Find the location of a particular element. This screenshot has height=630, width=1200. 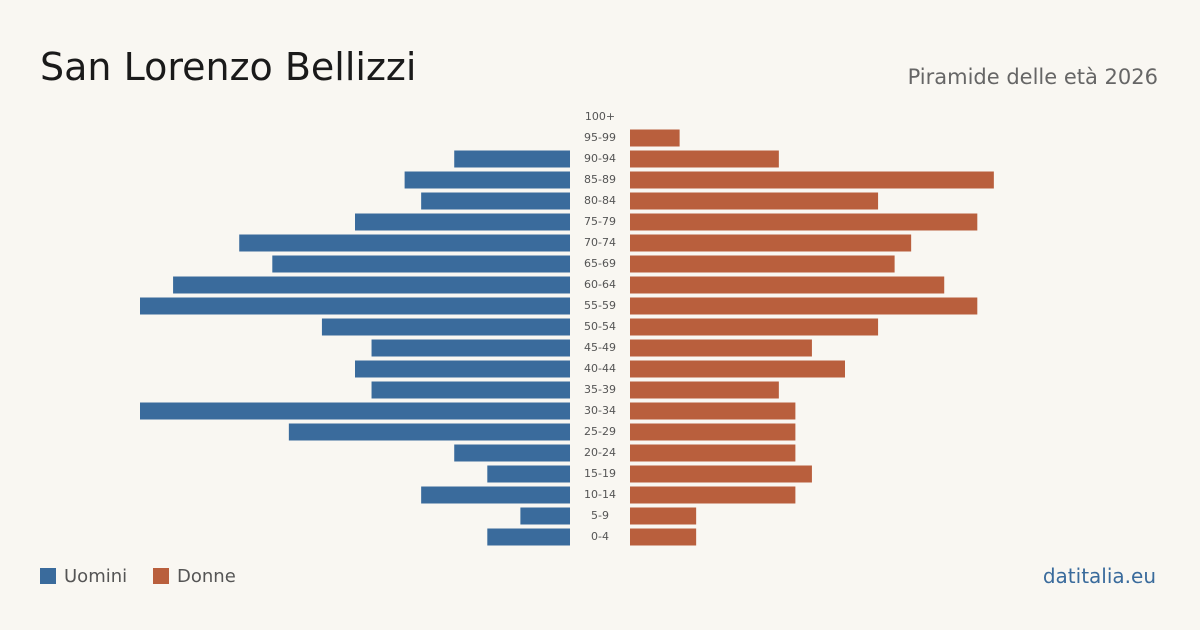

category-label: 40-44 is located at coordinates (600, 368).